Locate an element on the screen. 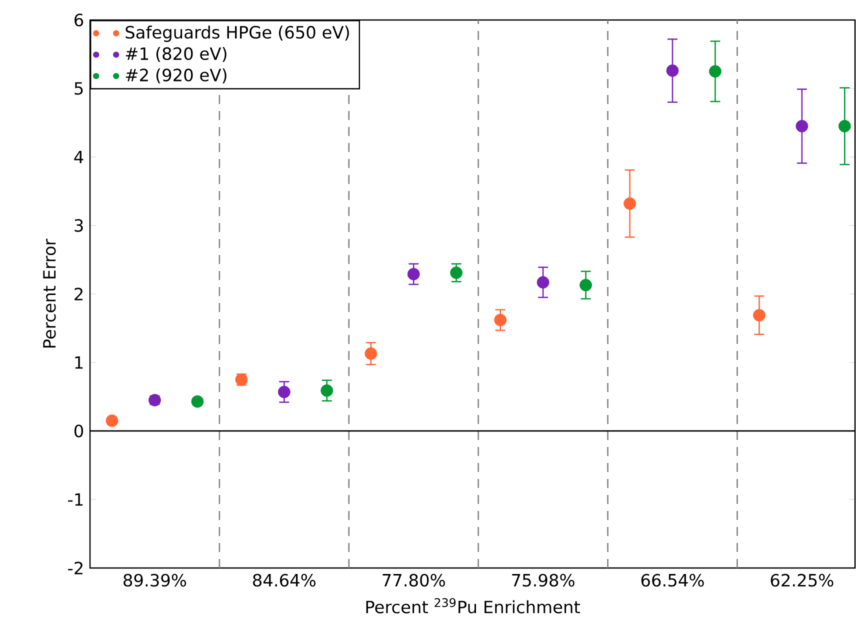 The image size is (856, 628). y-axis-title: Percent Error is located at coordinates (49, 293).